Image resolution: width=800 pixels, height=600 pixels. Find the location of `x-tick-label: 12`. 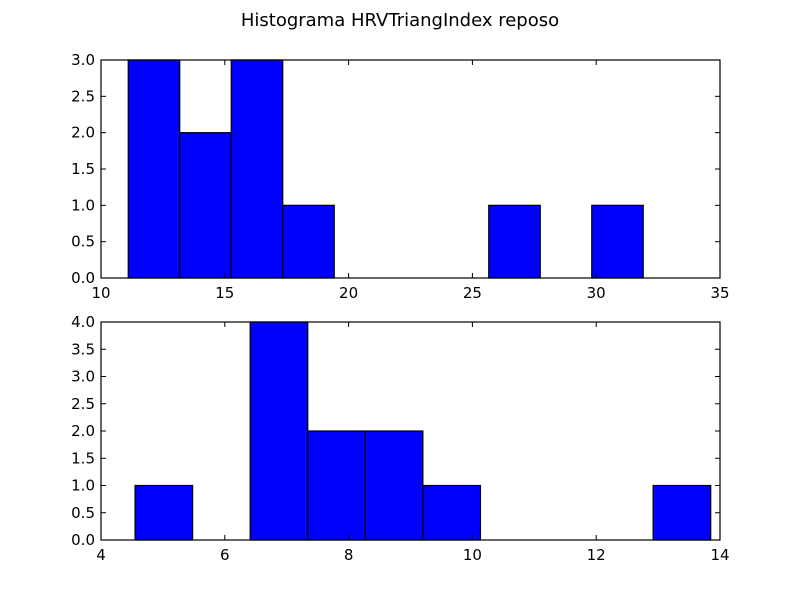

x-tick-label: 12 is located at coordinates (596, 555).